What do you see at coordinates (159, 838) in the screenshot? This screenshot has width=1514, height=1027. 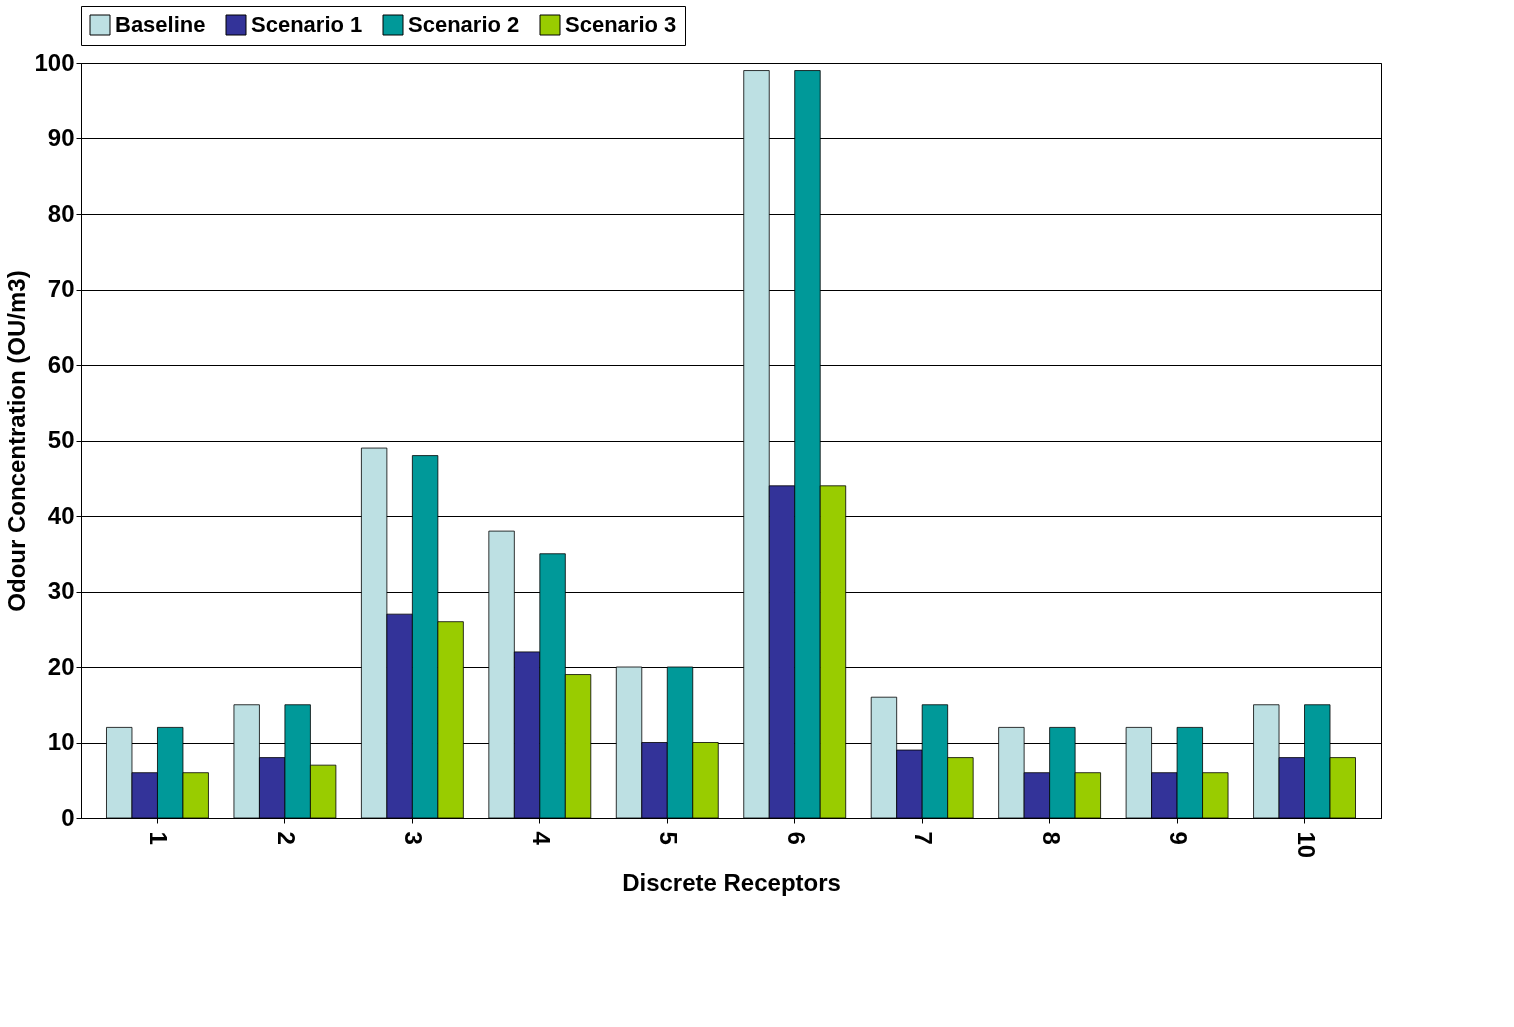 I see `x-tick-label: 1` at bounding box center [159, 838].